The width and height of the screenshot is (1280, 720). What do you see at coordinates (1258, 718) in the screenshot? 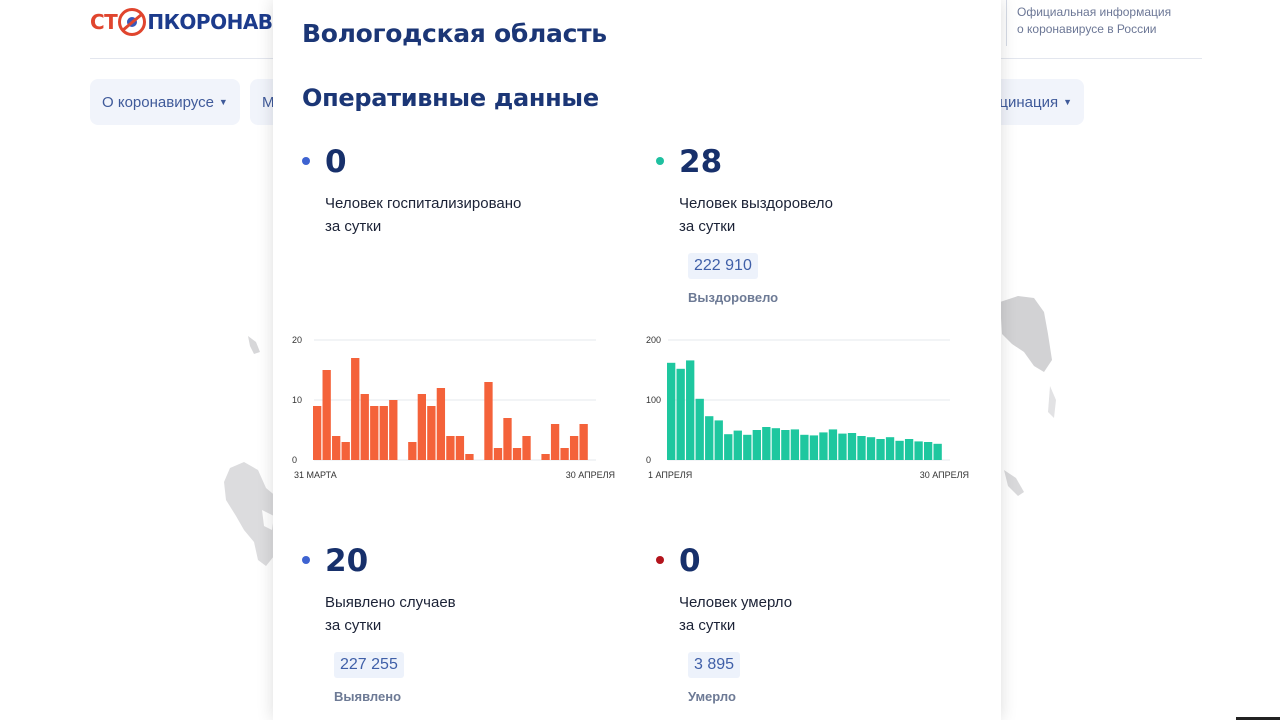
I see `page-edge-strip` at bounding box center [1258, 718].